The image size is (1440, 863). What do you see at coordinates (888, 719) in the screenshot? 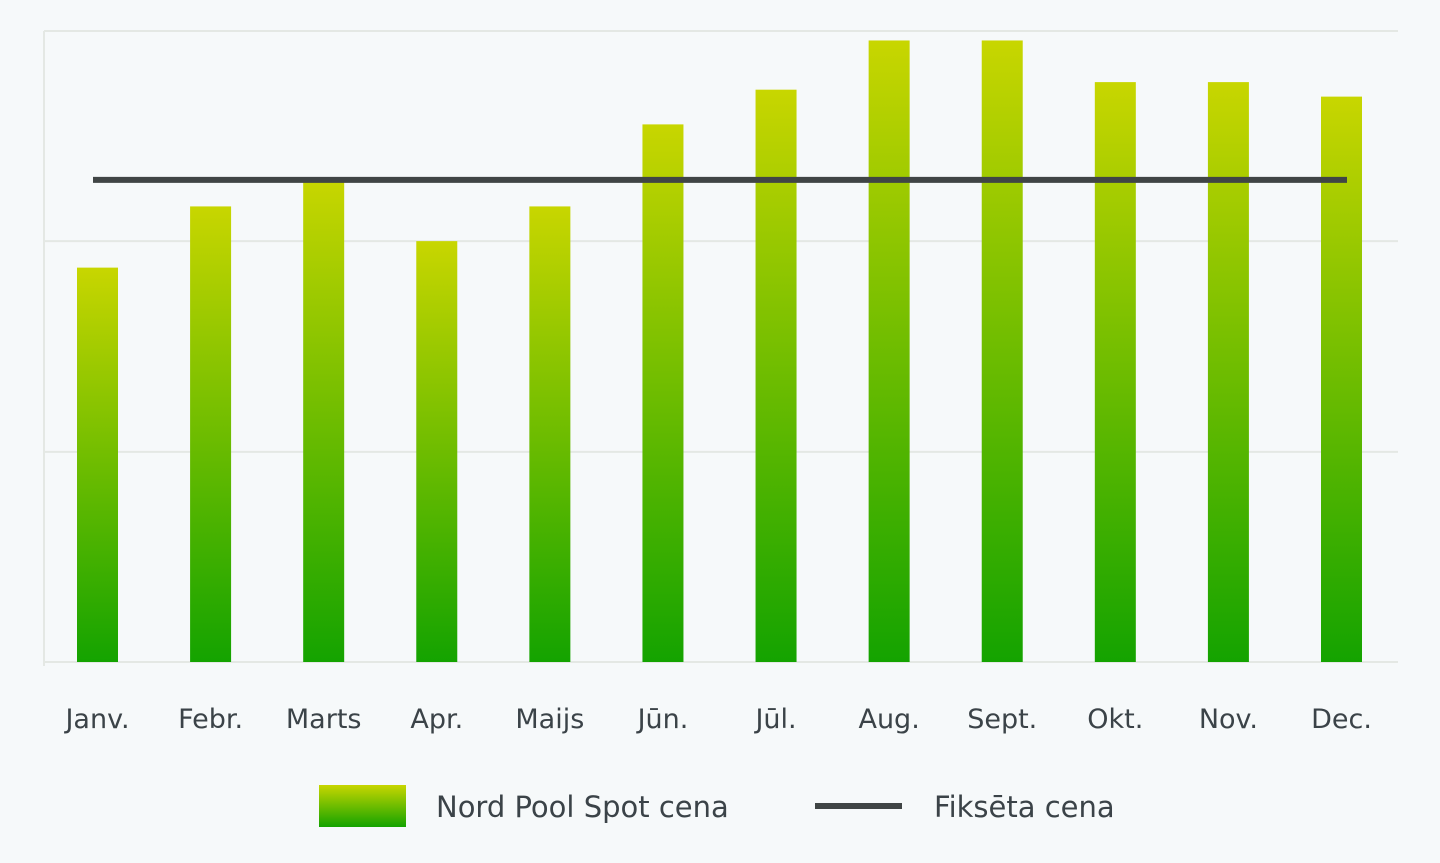
I see `x-tick-label: Aug.` at bounding box center [888, 719].